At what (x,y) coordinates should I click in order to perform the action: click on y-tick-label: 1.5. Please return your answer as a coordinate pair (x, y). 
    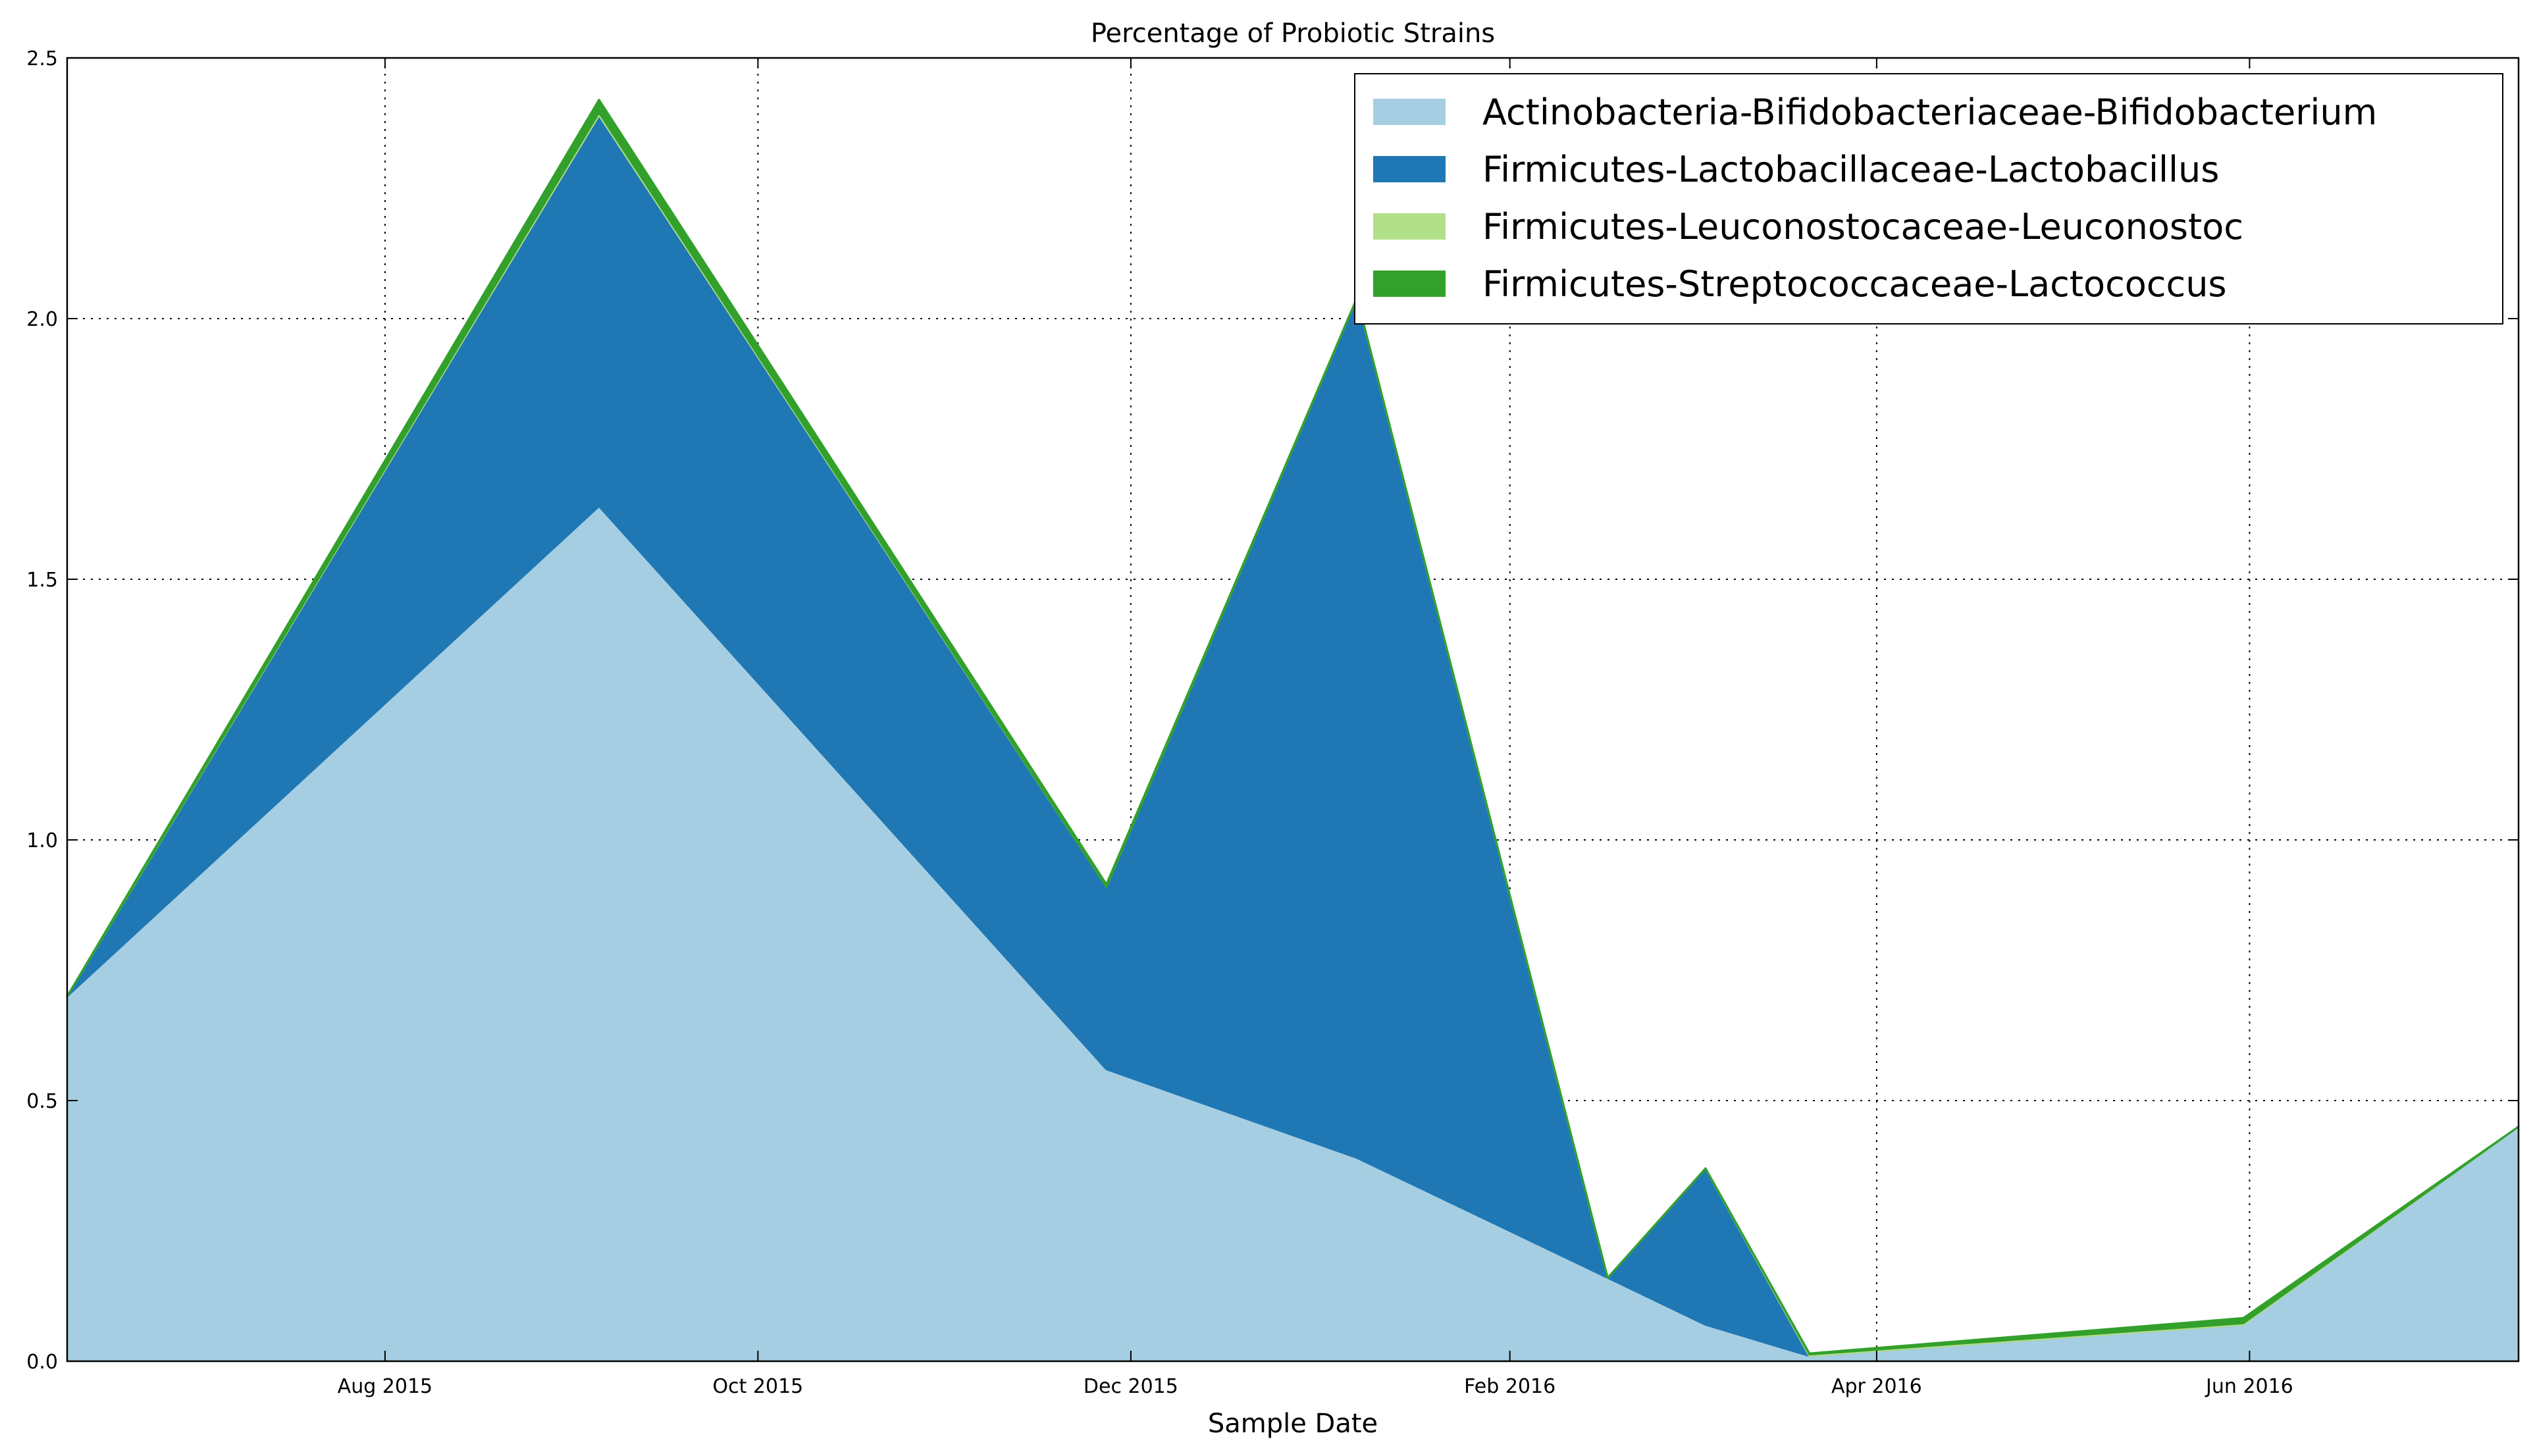
    Looking at the image, I should click on (42, 580).